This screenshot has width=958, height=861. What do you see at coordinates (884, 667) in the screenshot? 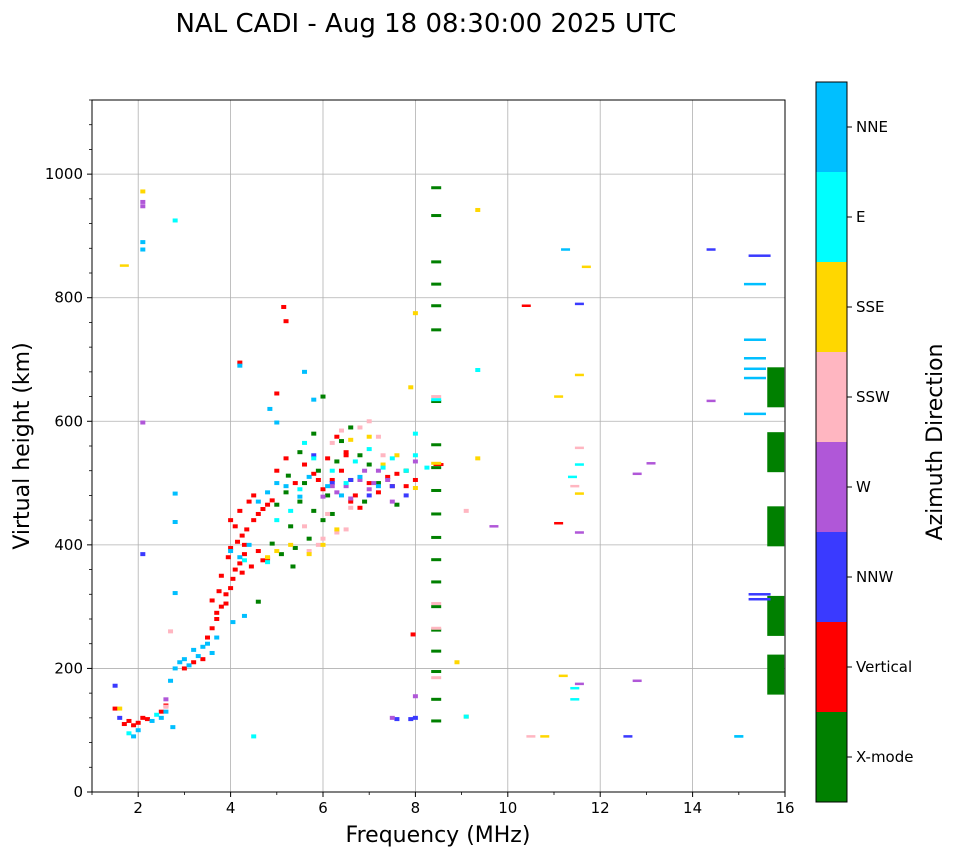
I see `colorbar-tick-label: Vertical` at bounding box center [884, 667].